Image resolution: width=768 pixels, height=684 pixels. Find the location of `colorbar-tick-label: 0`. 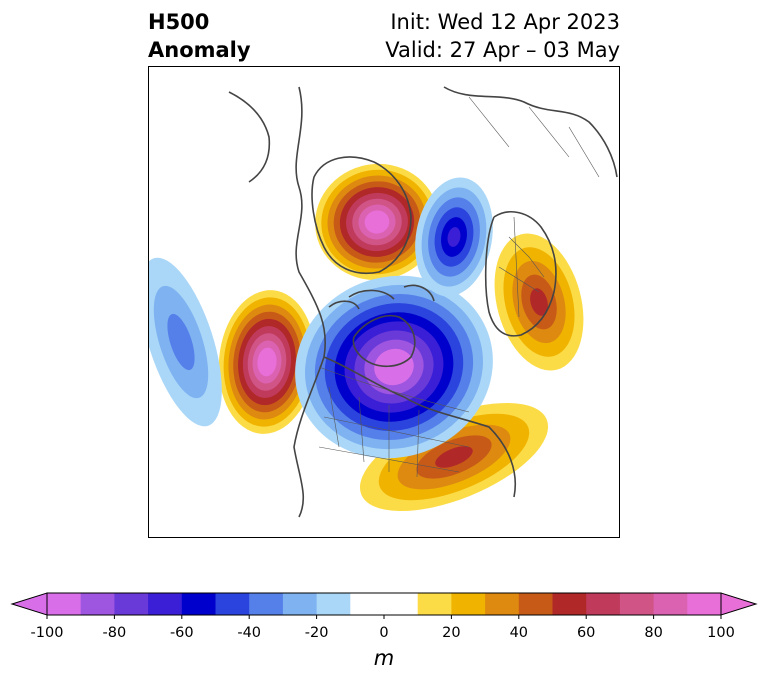

colorbar-tick-label: 0 is located at coordinates (384, 633).